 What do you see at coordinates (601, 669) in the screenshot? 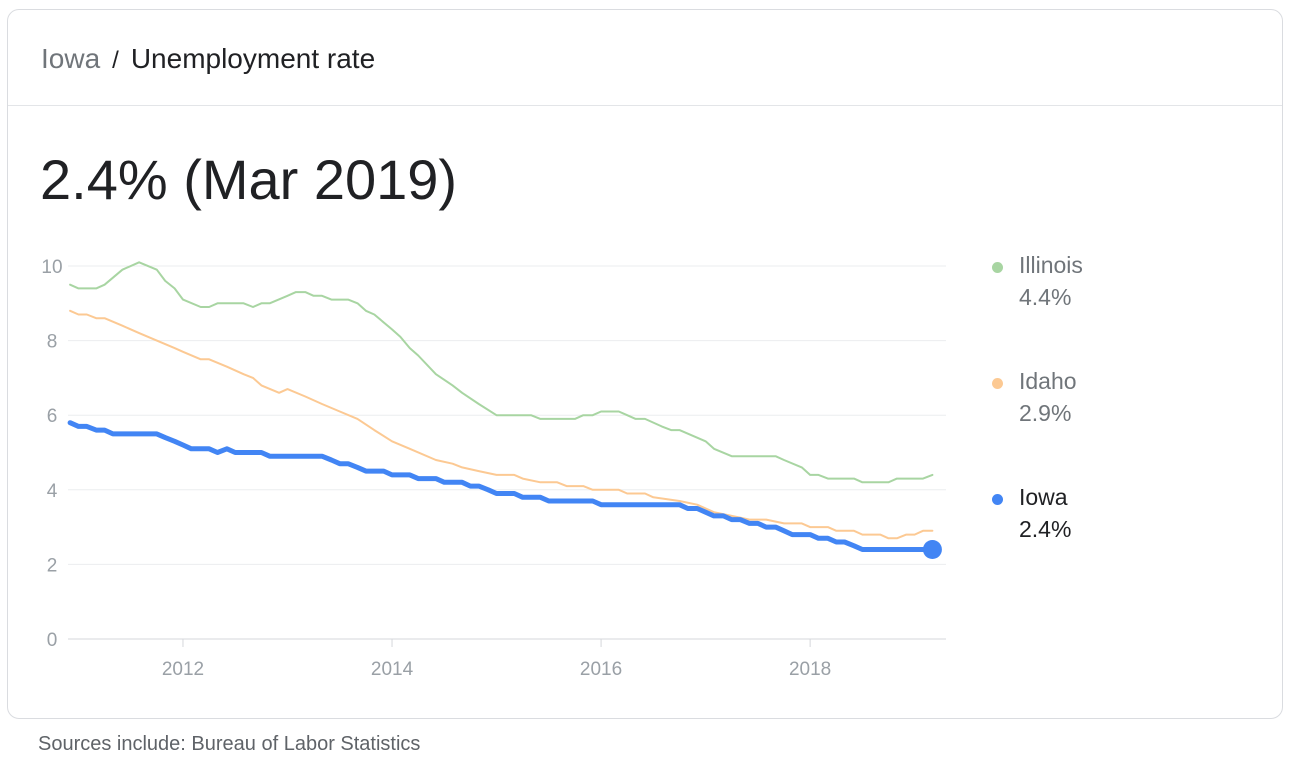
I see `x-tick-label: 2016` at bounding box center [601, 669].